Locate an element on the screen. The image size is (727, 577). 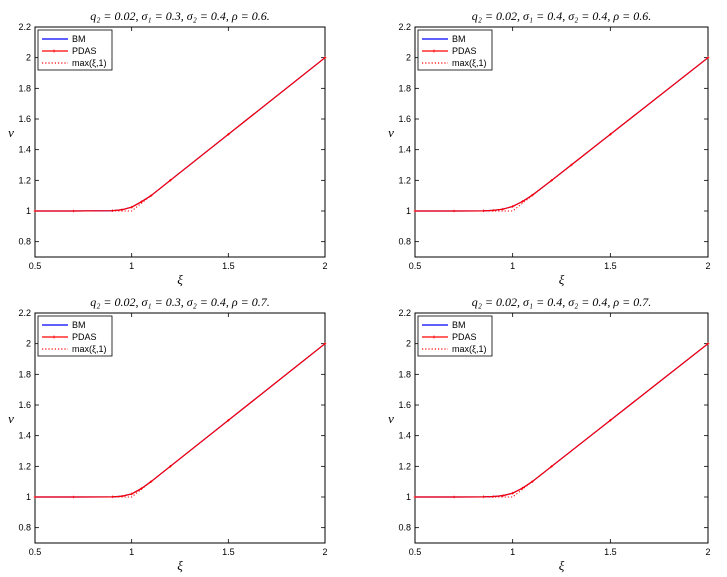
chart-title: q₂ = 0.02, σ₁ = 0.4, σ₂ = 0.4, ρ = 0.7. is located at coordinates (562, 302).